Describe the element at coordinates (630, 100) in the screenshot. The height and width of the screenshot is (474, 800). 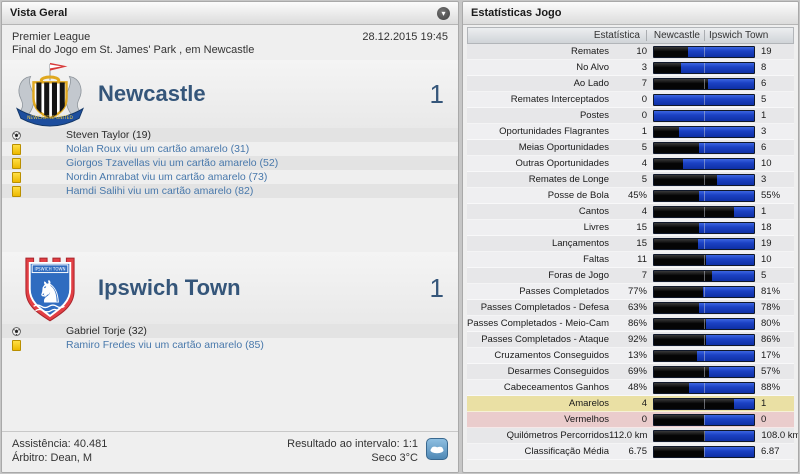
I see `stat-row: Remates Interceptados 0 5` at that location.